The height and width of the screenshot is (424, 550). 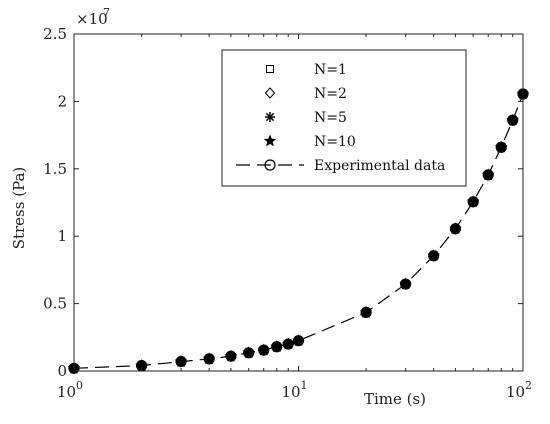 I want to click on legend-label: N=10, so click(x=335, y=142).